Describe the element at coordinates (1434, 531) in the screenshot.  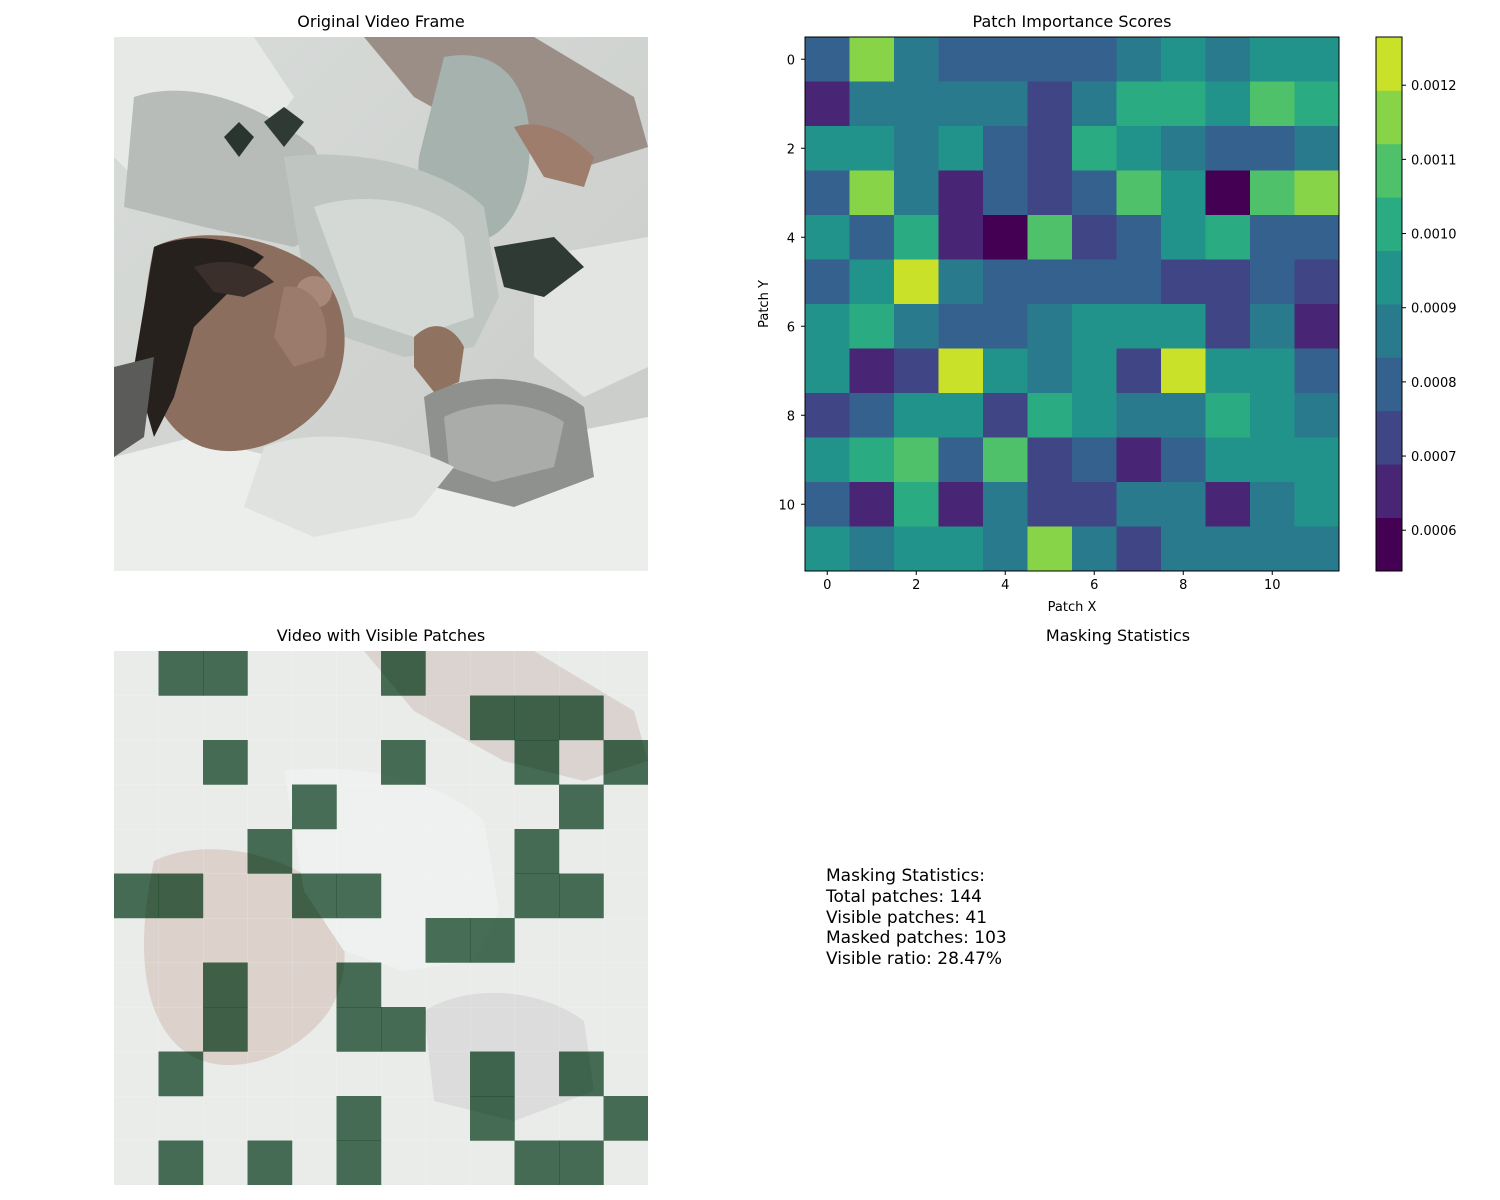
I see `colorbar-tick-label: 0.0006` at that location.